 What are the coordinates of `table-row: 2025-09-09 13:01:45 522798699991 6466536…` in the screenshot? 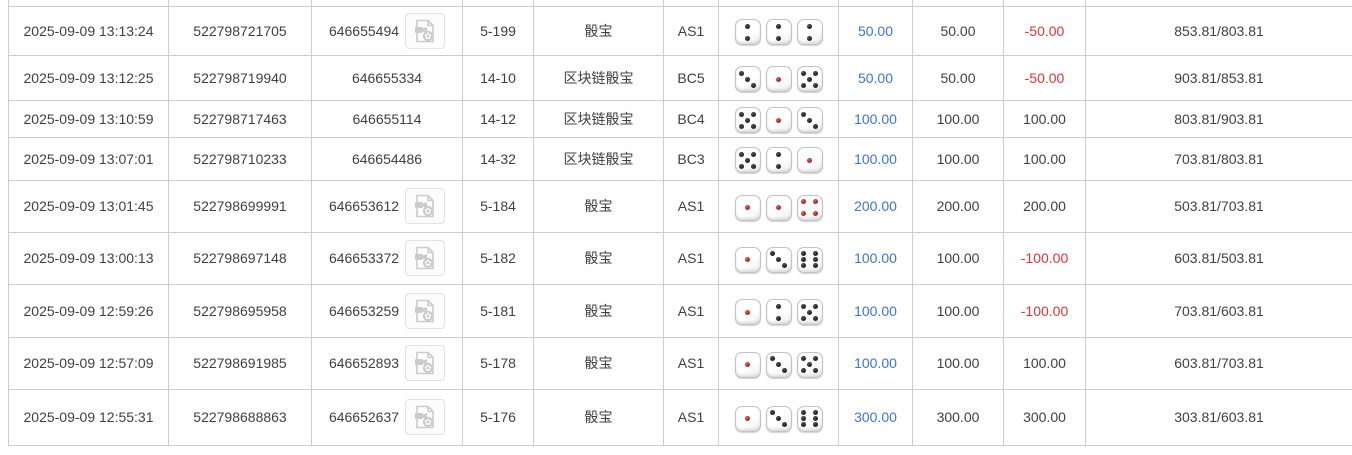 It's located at (680, 206).